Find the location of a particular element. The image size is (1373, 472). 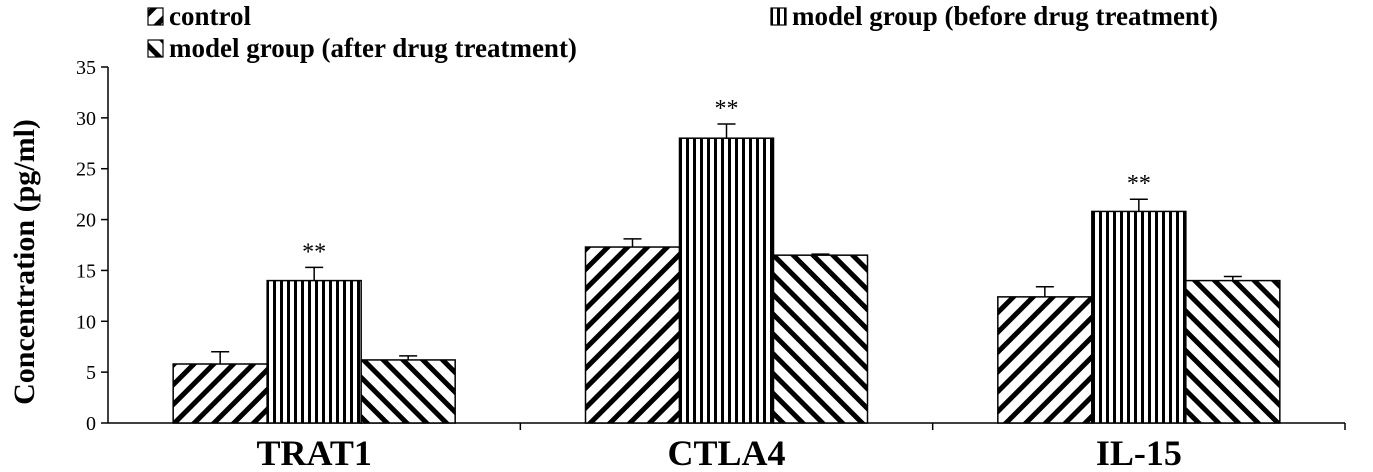

bar-2-trat1 is located at coordinates (408, 391).